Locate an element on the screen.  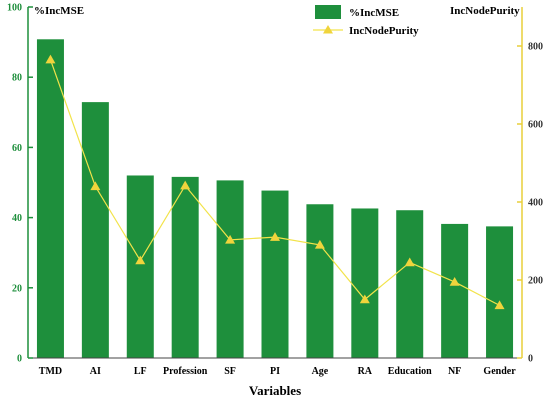
left-tick-label: 100 is located at coordinates (14, 8).